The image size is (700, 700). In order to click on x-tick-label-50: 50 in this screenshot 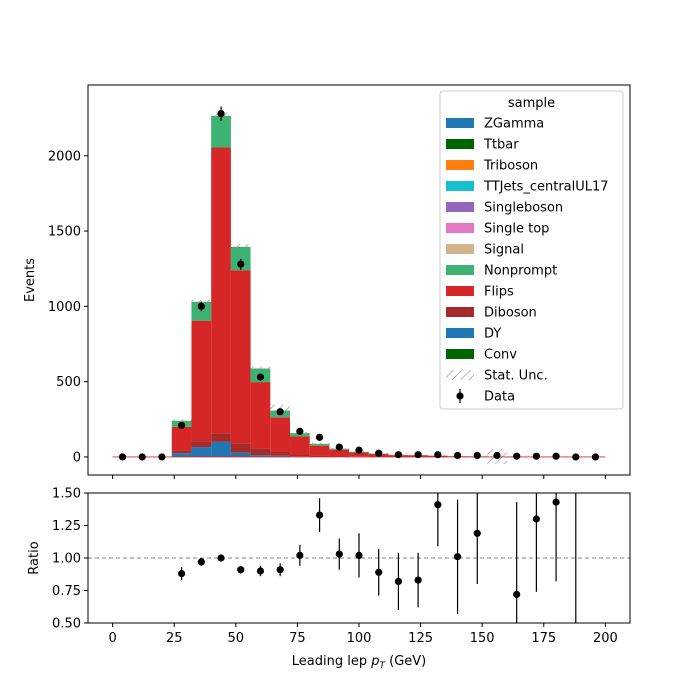, I will do `click(236, 638)`.